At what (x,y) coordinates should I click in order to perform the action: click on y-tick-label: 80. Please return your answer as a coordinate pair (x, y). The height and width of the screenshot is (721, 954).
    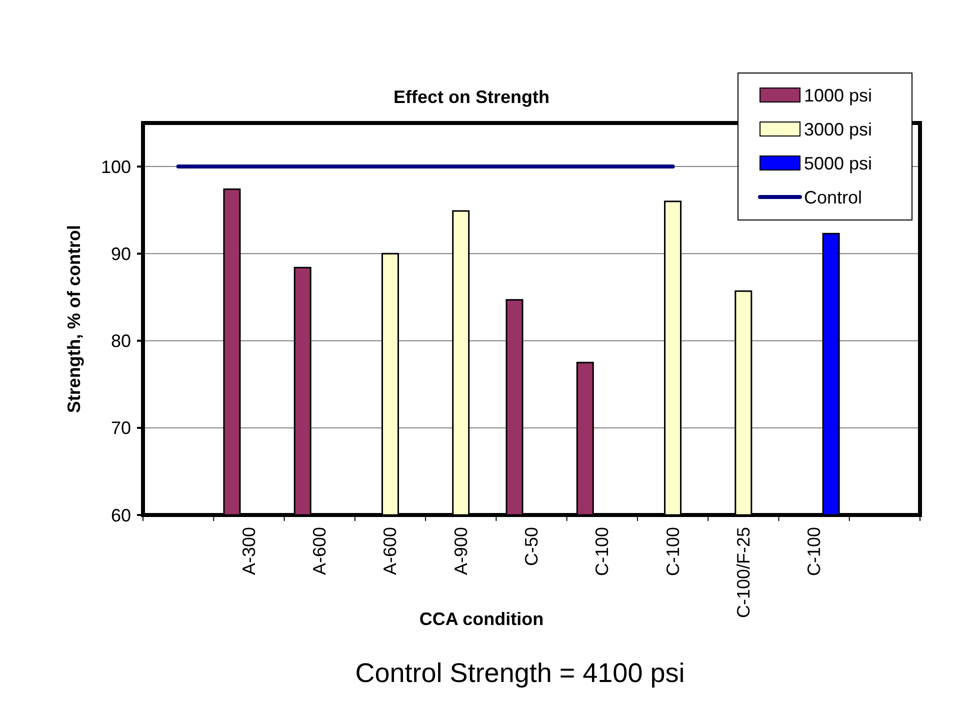
    Looking at the image, I should click on (120, 341).